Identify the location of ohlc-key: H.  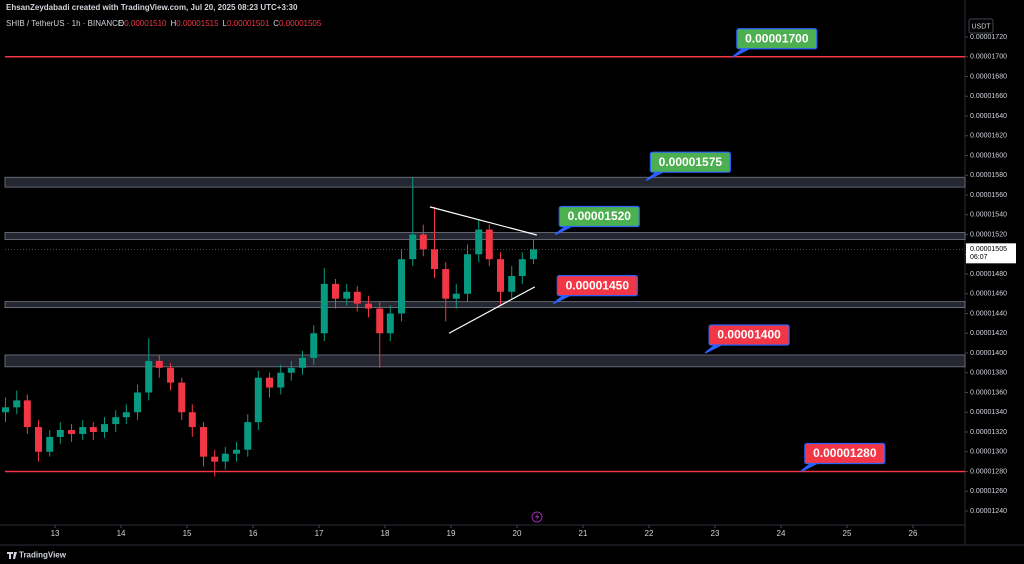
(174, 23).